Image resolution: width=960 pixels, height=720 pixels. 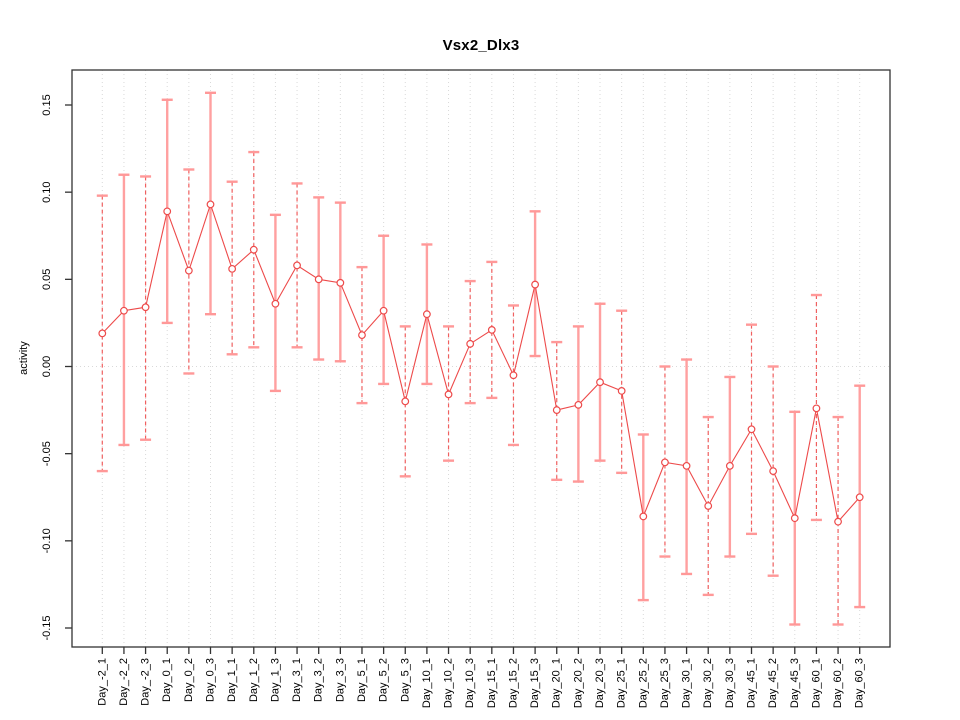 What do you see at coordinates (600, 683) in the screenshot?
I see `x-tick-label: Day_20_3` at bounding box center [600, 683].